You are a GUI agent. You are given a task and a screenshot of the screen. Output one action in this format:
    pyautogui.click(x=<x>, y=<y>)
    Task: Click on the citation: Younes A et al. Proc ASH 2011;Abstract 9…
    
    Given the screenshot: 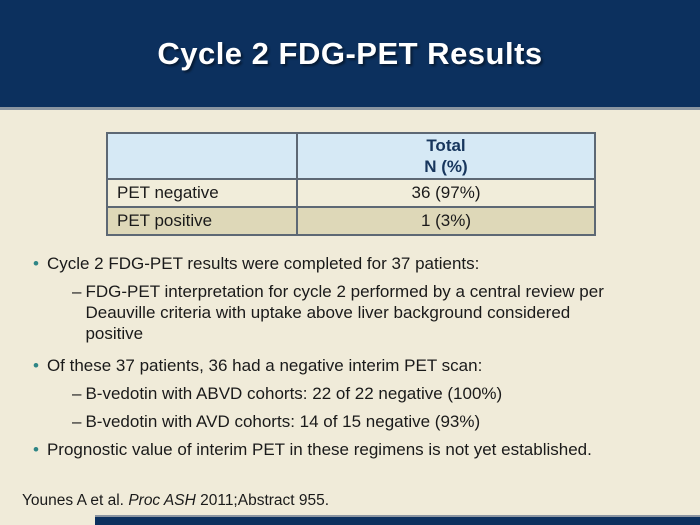 What is the action you would take?
    pyautogui.click(x=175, y=501)
    